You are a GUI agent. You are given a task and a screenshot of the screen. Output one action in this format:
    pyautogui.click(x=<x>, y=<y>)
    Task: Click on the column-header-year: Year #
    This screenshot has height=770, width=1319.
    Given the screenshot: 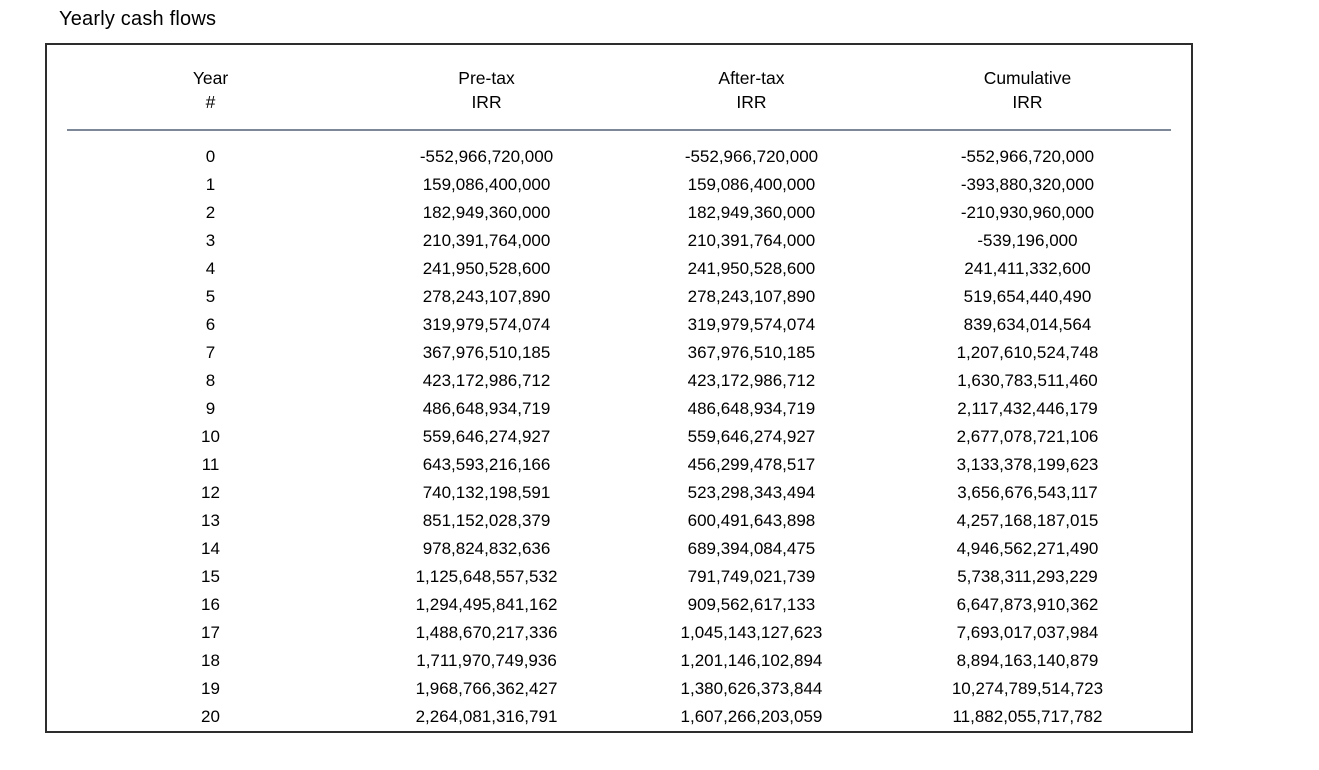 What is the action you would take?
    pyautogui.click(x=211, y=88)
    